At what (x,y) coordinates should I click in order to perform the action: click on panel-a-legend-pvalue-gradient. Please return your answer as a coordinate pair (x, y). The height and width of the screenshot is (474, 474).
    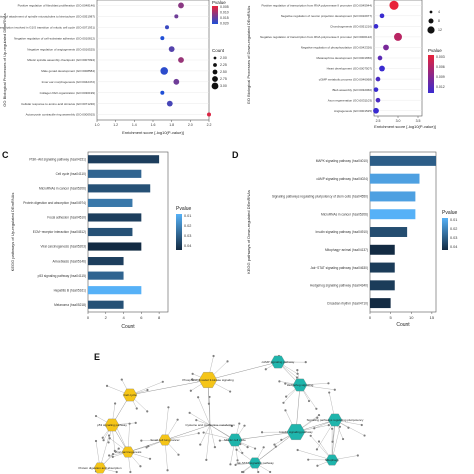
    Looking at the image, I should click on (215, 15).